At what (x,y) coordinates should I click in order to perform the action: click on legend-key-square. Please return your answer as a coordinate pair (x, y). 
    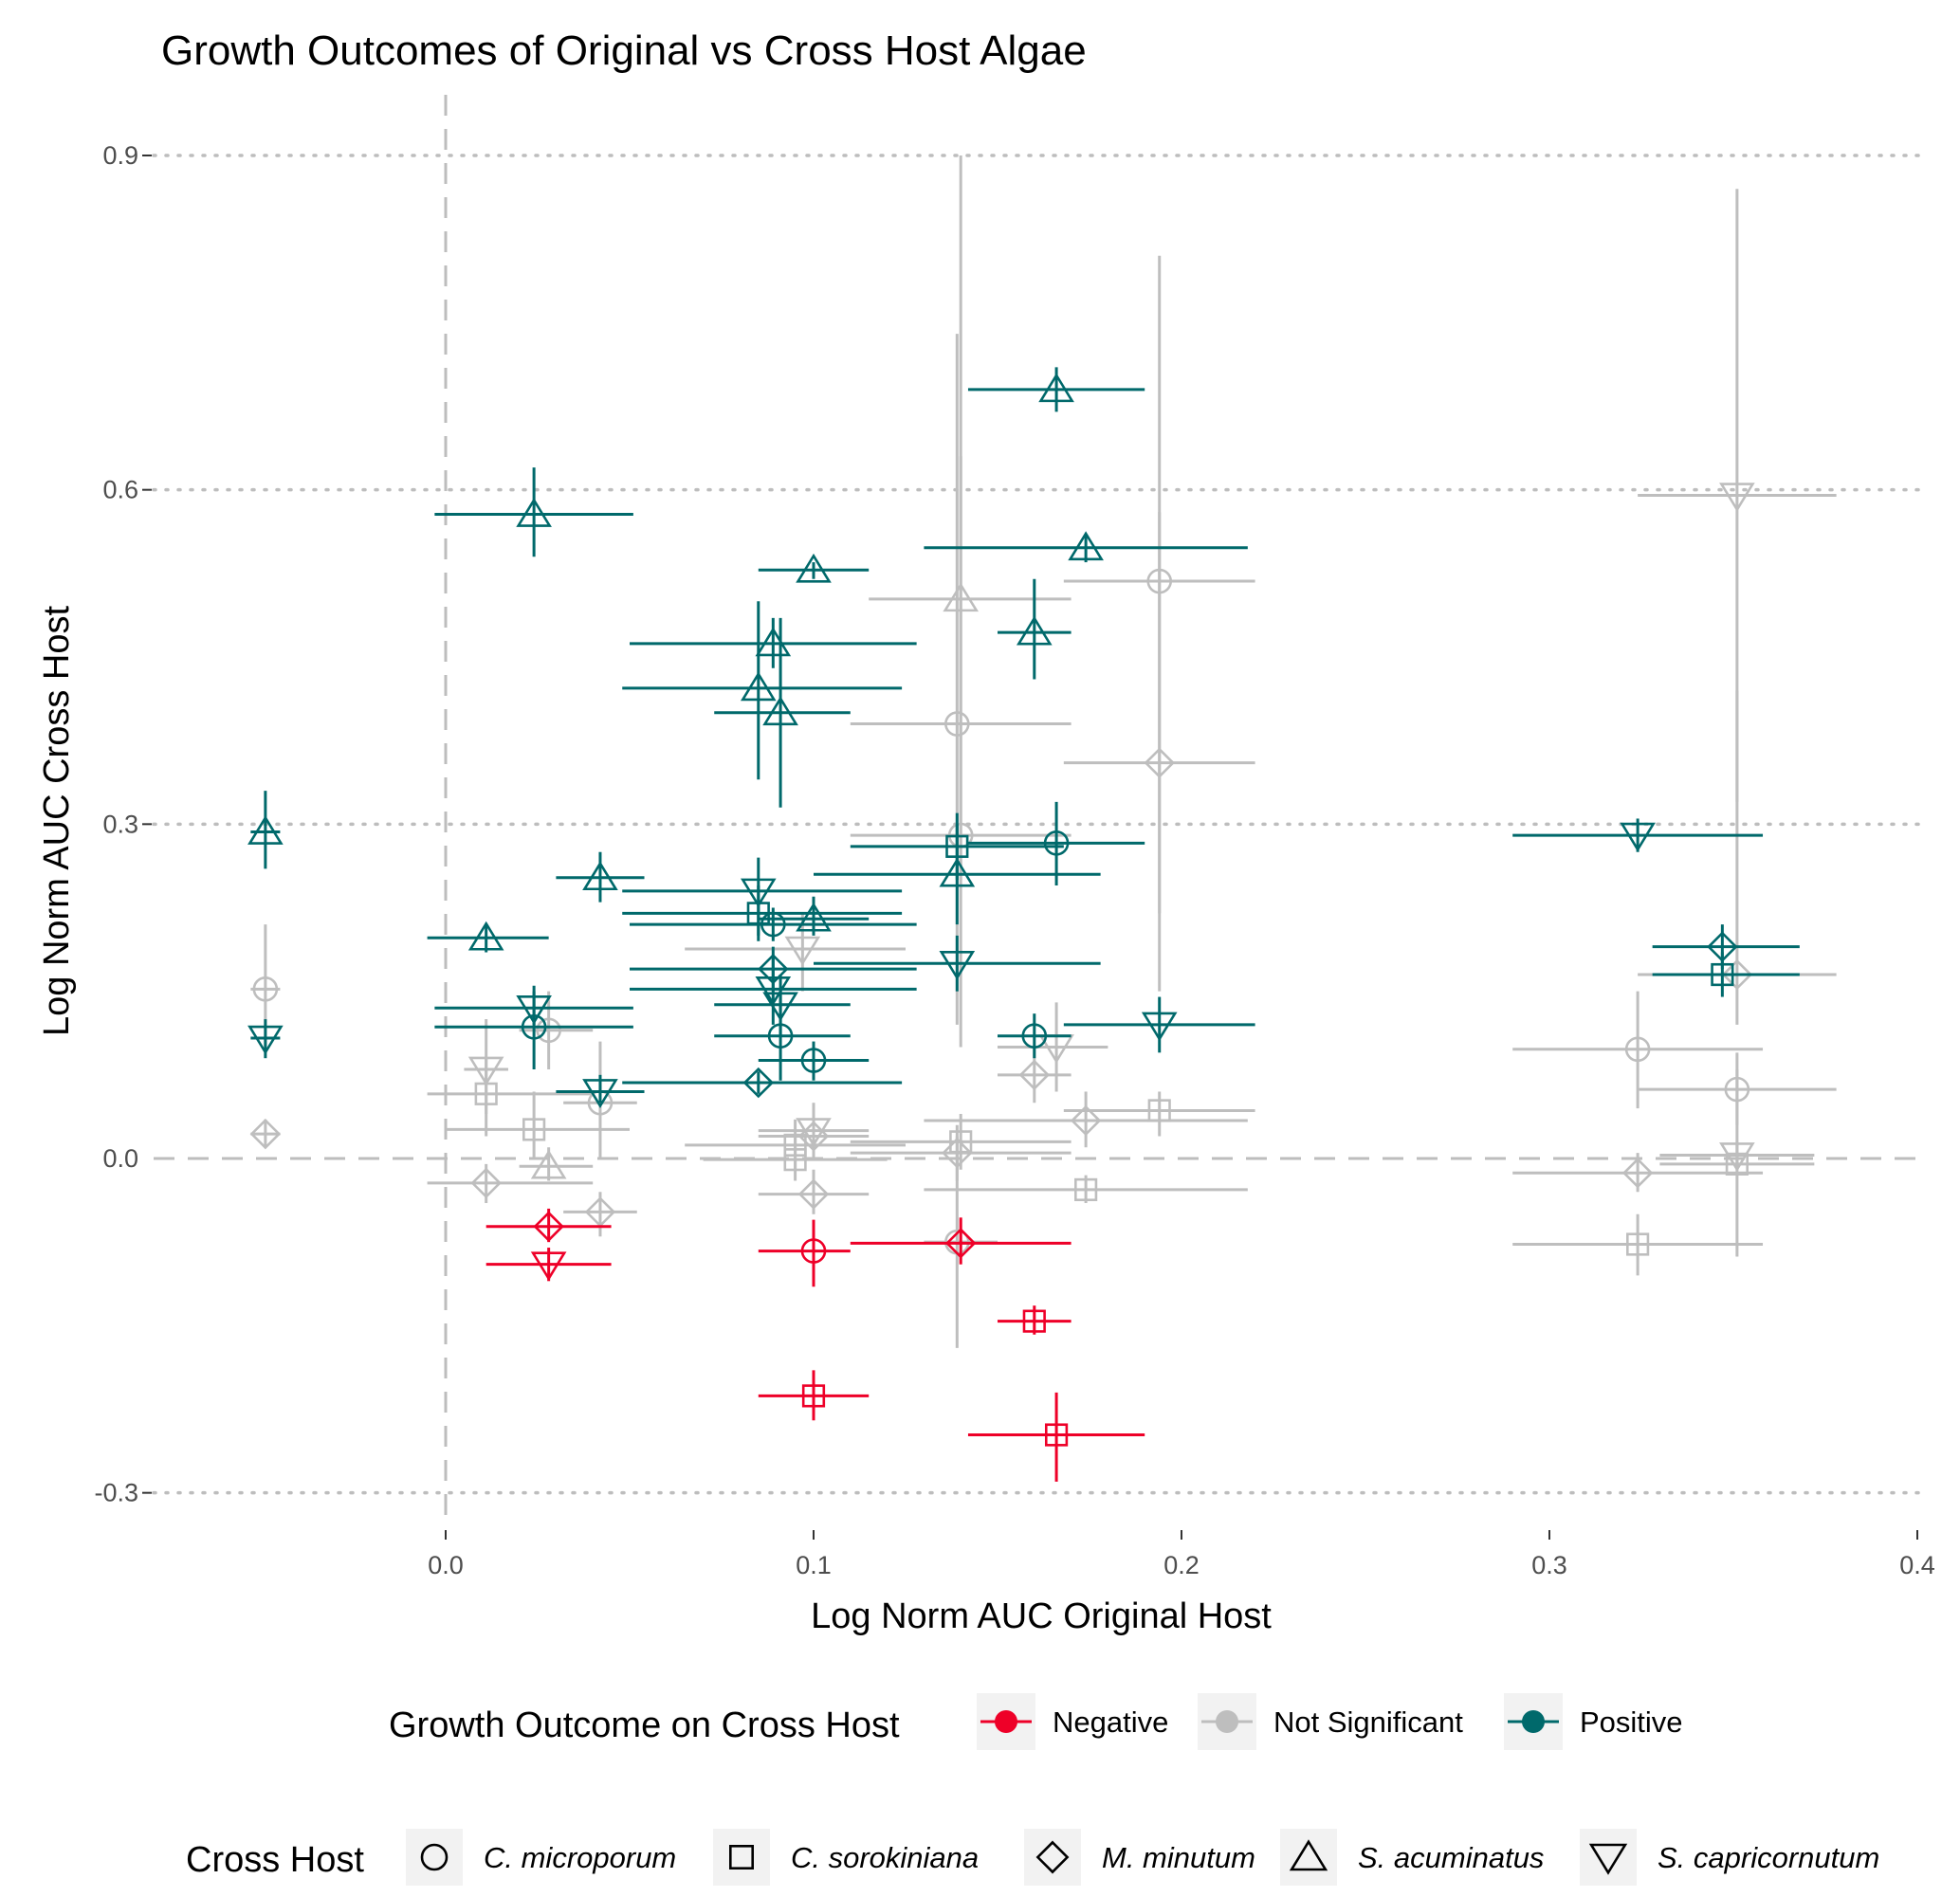
    Looking at the image, I should click on (741, 1858).